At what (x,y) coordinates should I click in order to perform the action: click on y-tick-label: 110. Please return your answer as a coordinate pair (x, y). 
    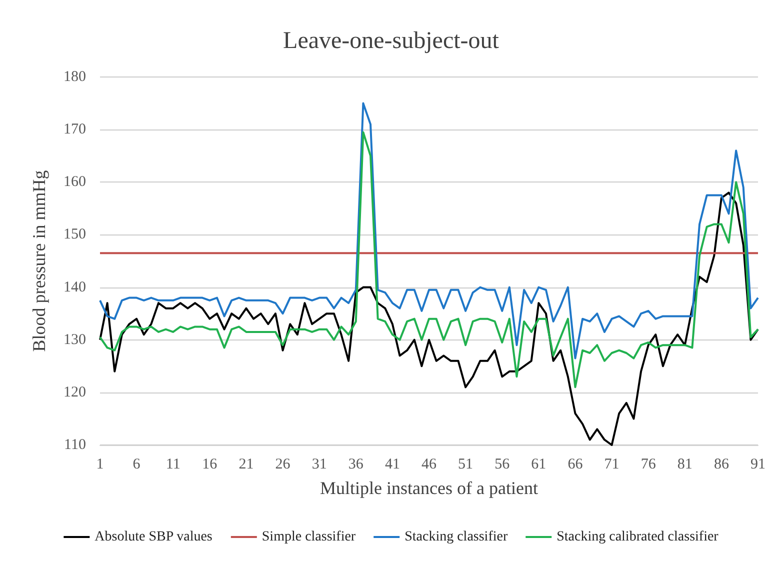
    Looking at the image, I should click on (75, 445).